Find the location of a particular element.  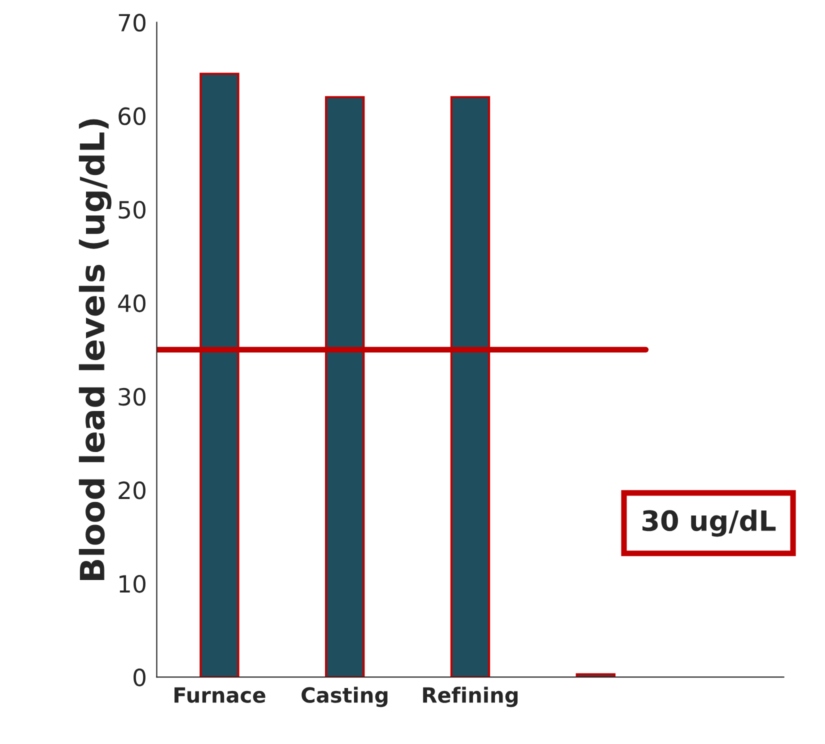

annotation: 30 ug/dL is located at coordinates (709, 523).